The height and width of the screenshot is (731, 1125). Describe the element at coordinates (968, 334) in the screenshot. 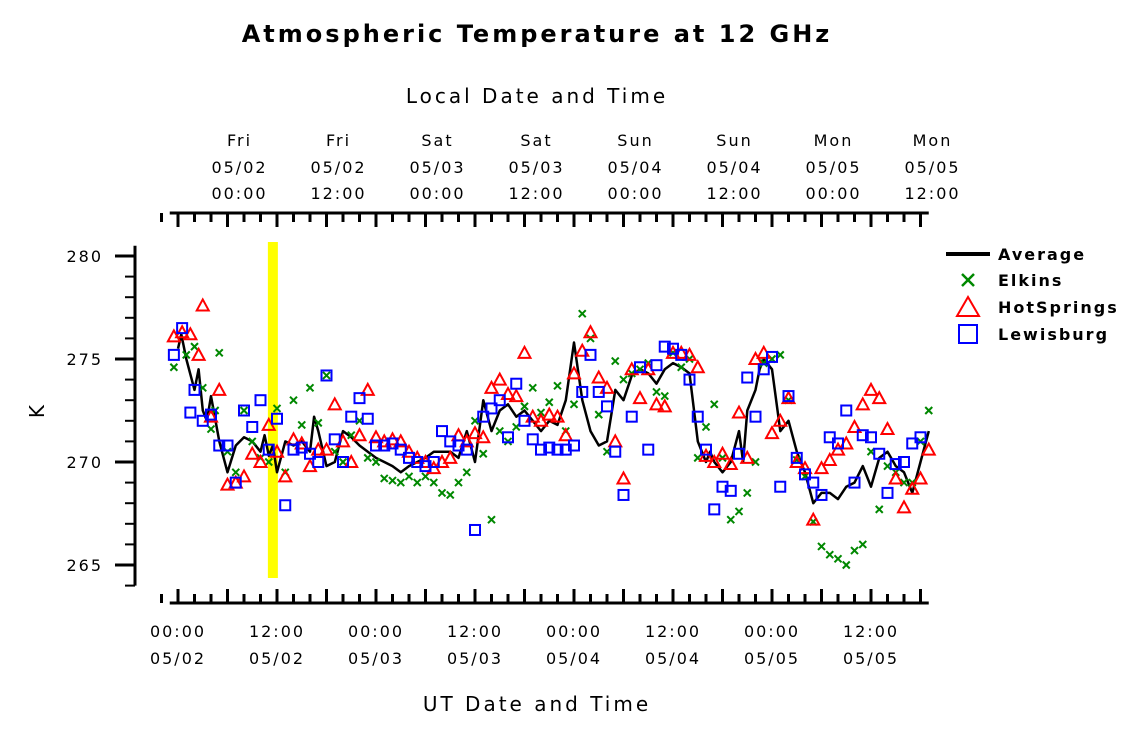

I see `legend-swatch-lewisburg` at that location.